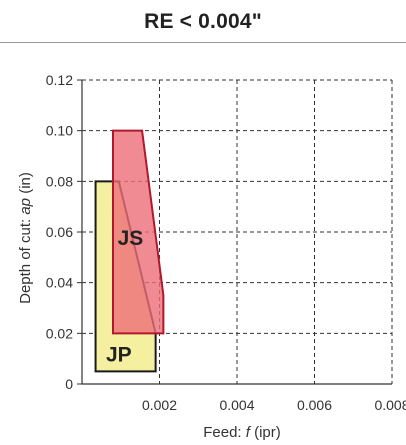 The width and height of the screenshot is (406, 445). Describe the element at coordinates (159, 405) in the screenshot. I see `x-tick-label: 0.002` at that location.